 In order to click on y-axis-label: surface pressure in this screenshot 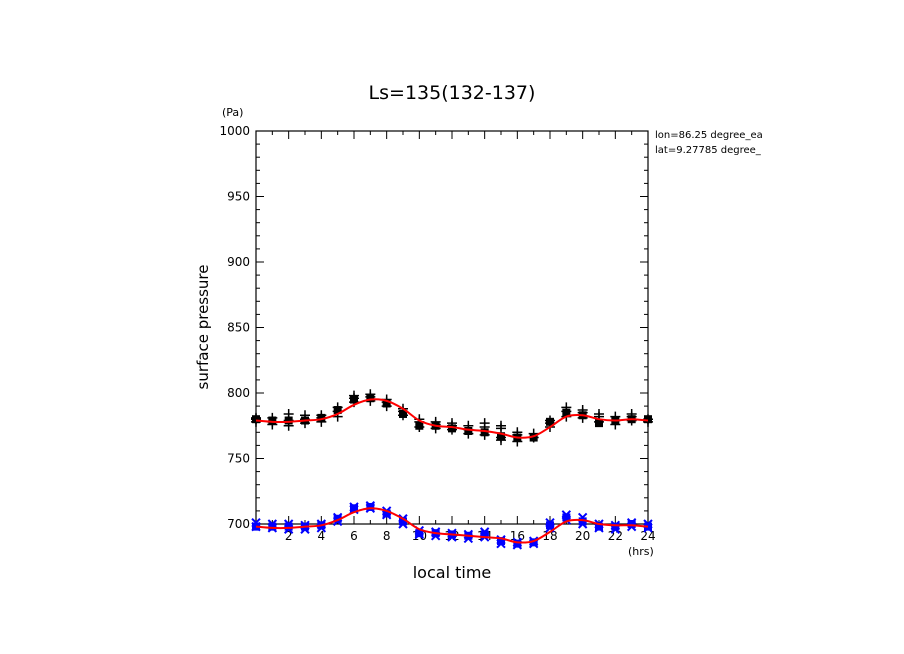, I will do `click(203, 327)`.